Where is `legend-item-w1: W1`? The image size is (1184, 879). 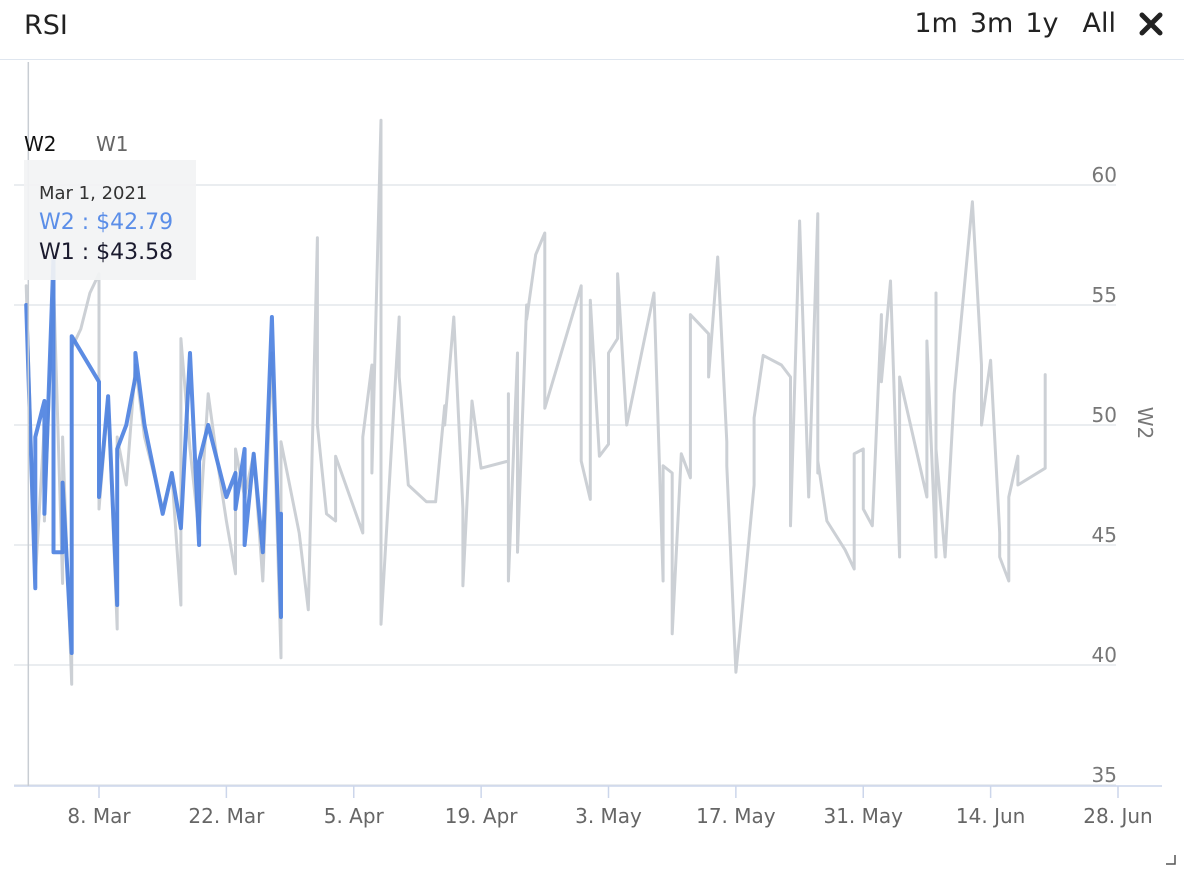 legend-item-w1: W1 is located at coordinates (112, 144).